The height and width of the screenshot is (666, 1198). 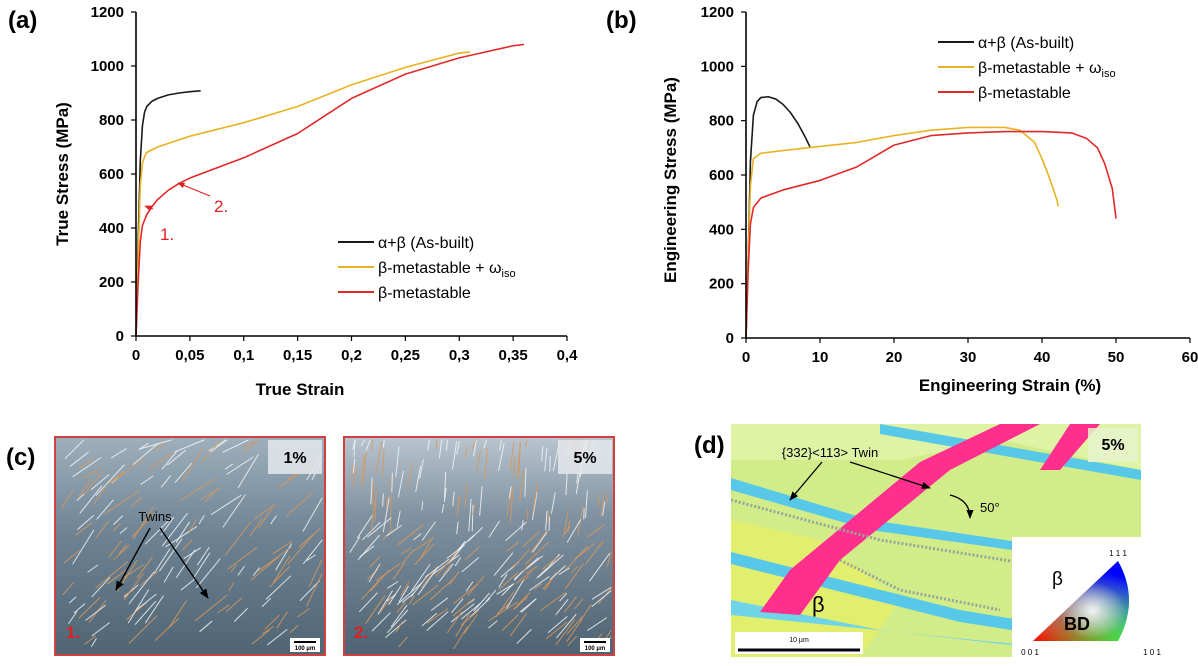 I want to click on chart-a-y-label: True Stress (MPa), so click(x=62, y=174).